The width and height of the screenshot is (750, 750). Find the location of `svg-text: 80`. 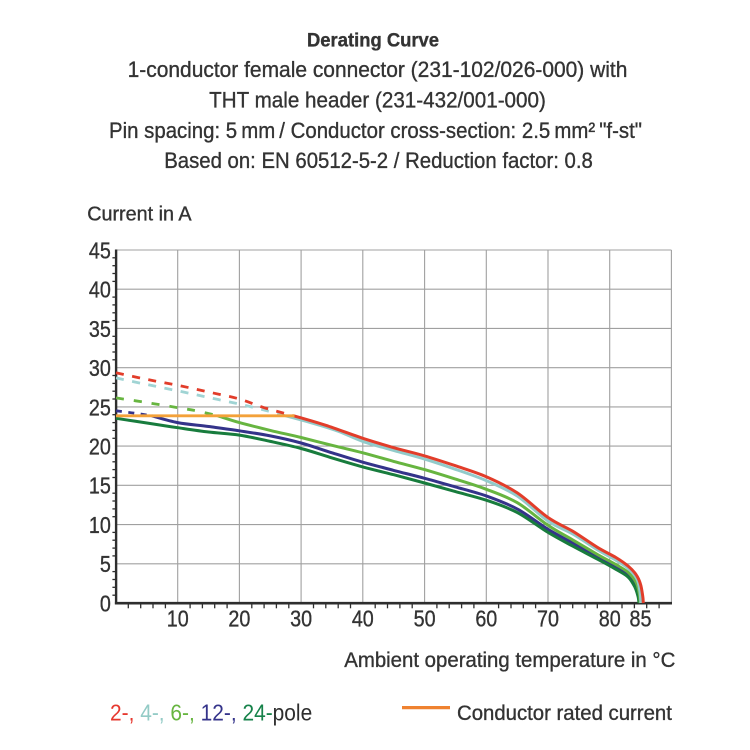

svg-text: 80 is located at coordinates (610, 618).